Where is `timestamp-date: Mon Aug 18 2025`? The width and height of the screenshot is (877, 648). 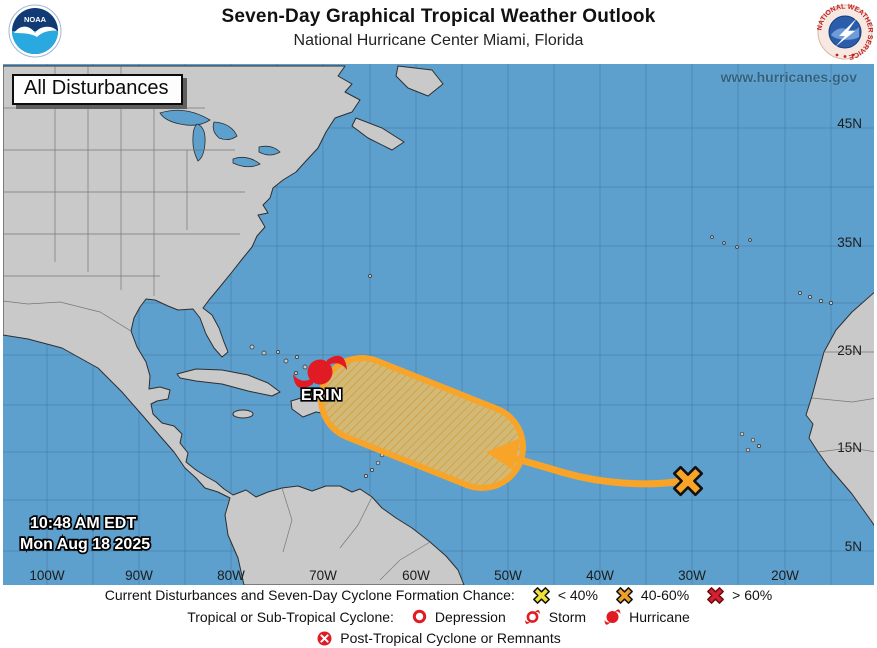 timestamp-date: Mon Aug 18 2025 is located at coordinates (85, 544).